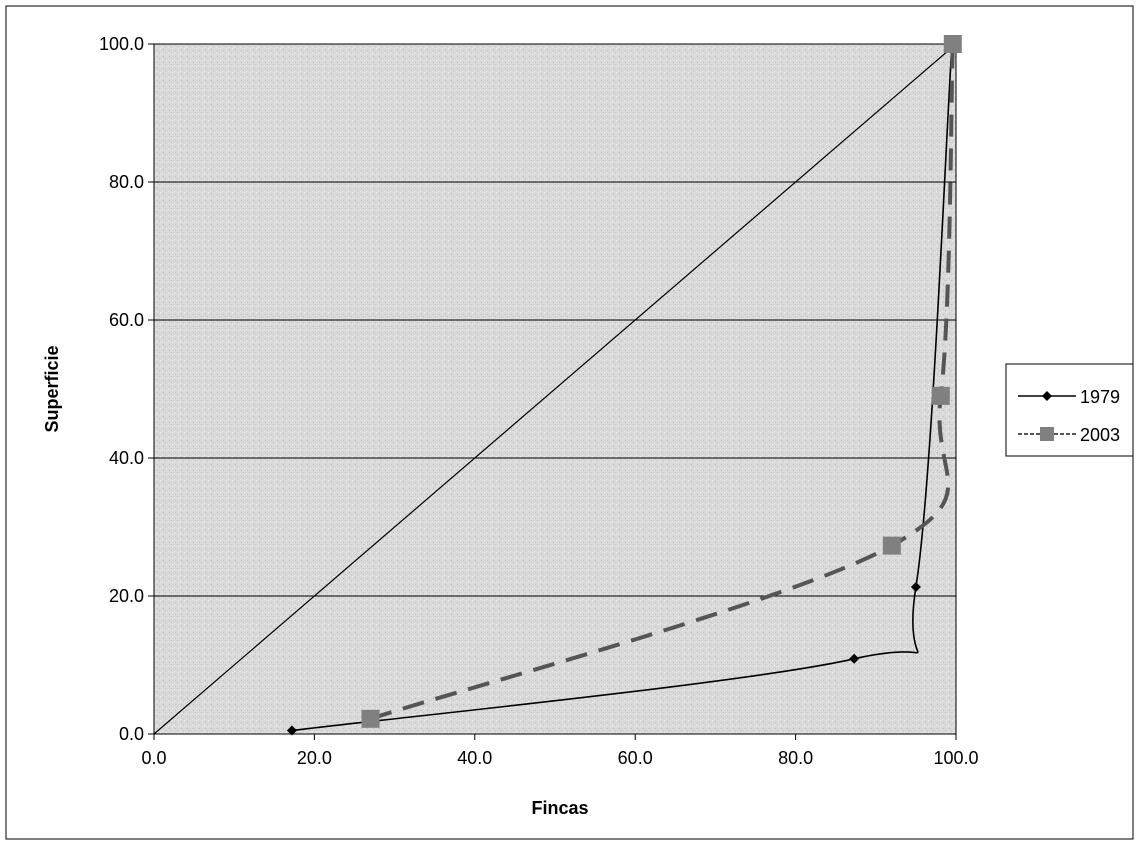 This screenshot has height=845, width=1139. Describe the element at coordinates (559, 808) in the screenshot. I see `x-axis-title: Fincas` at that location.